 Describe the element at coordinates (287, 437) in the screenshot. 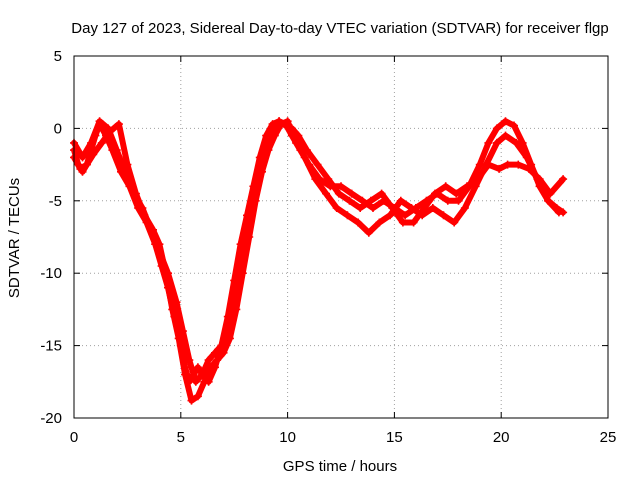

I see `x-tick-label: 10` at that location.